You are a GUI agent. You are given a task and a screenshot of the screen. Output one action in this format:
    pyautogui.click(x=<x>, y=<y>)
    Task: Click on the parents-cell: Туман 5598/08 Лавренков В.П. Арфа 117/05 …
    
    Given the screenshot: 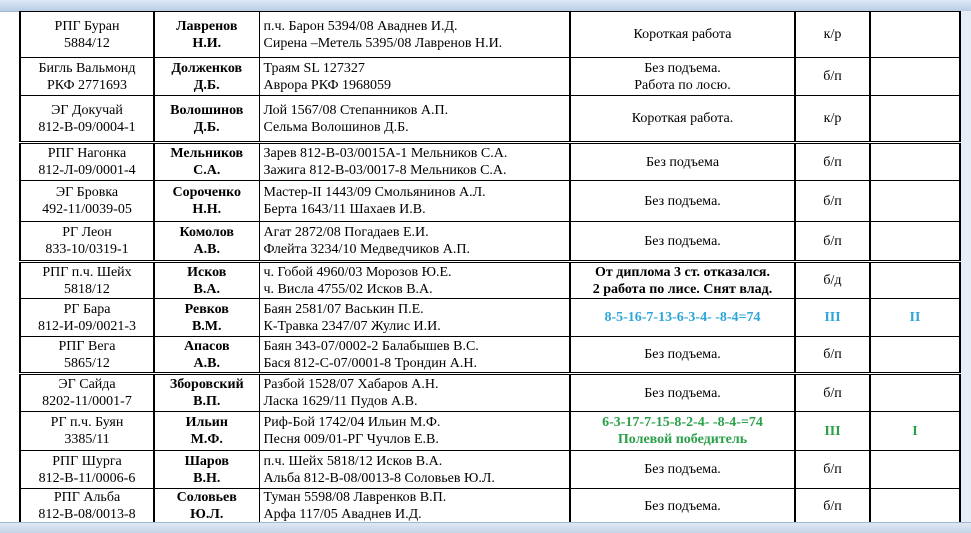 What is the action you would take?
    pyautogui.click(x=414, y=506)
    